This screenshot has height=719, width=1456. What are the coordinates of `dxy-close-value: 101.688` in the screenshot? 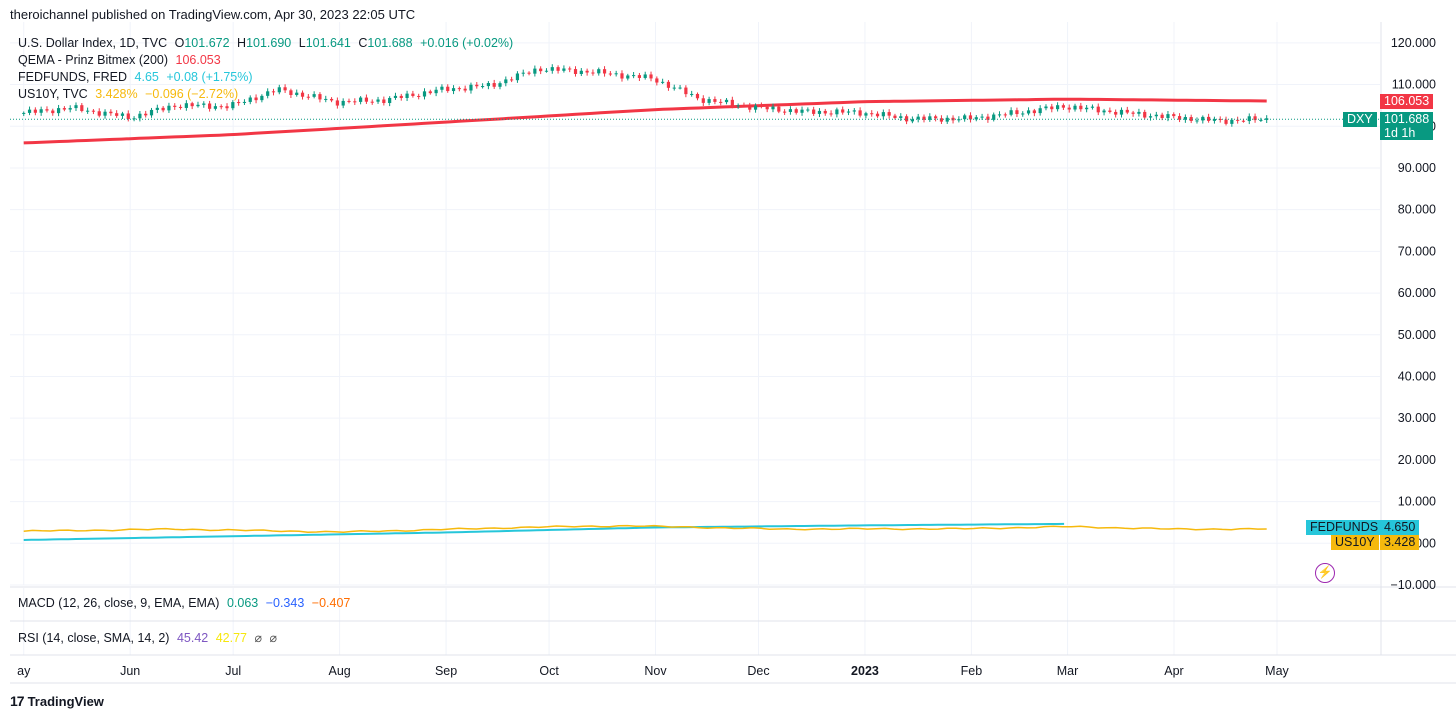 It's located at (390, 43).